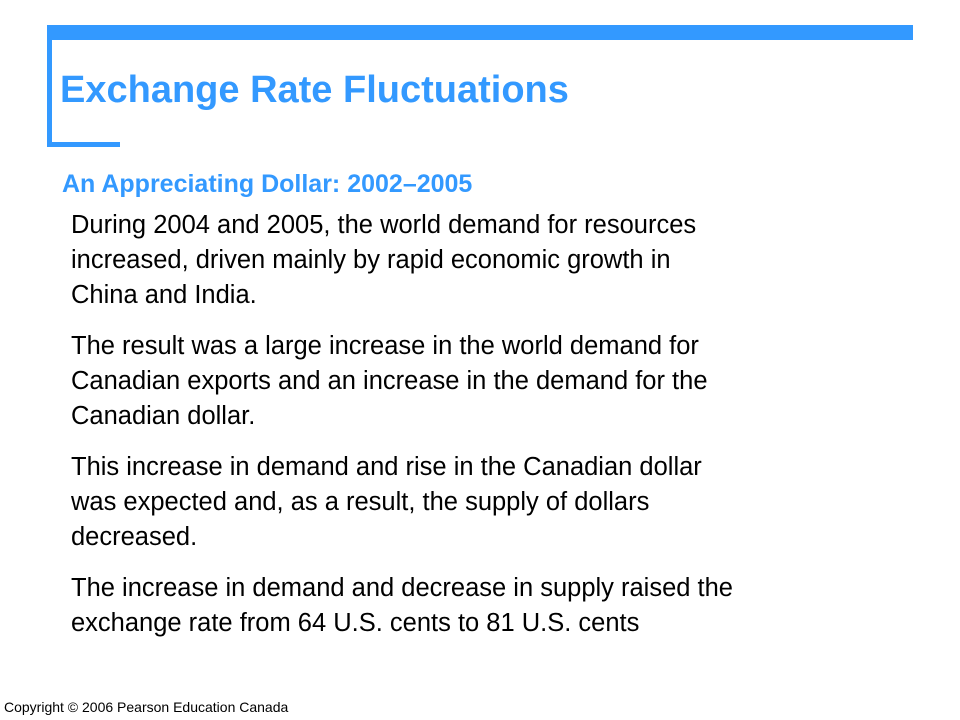 Image resolution: width=960 pixels, height=720 pixels. I want to click on paragraph-line: Canadian dollar., so click(163, 416).